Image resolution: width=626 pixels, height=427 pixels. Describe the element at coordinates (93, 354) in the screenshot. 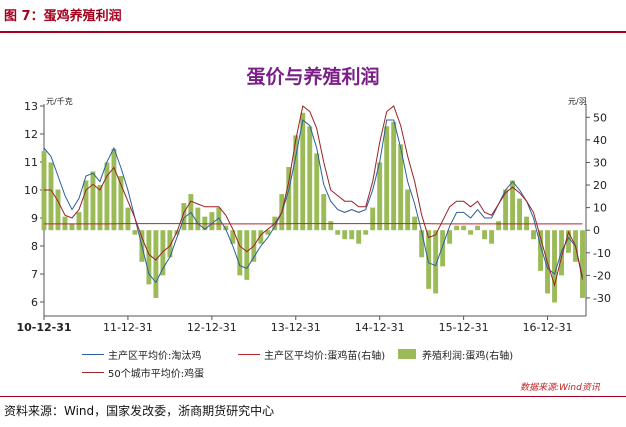

I see `legend-swatch-culled-hen` at that location.